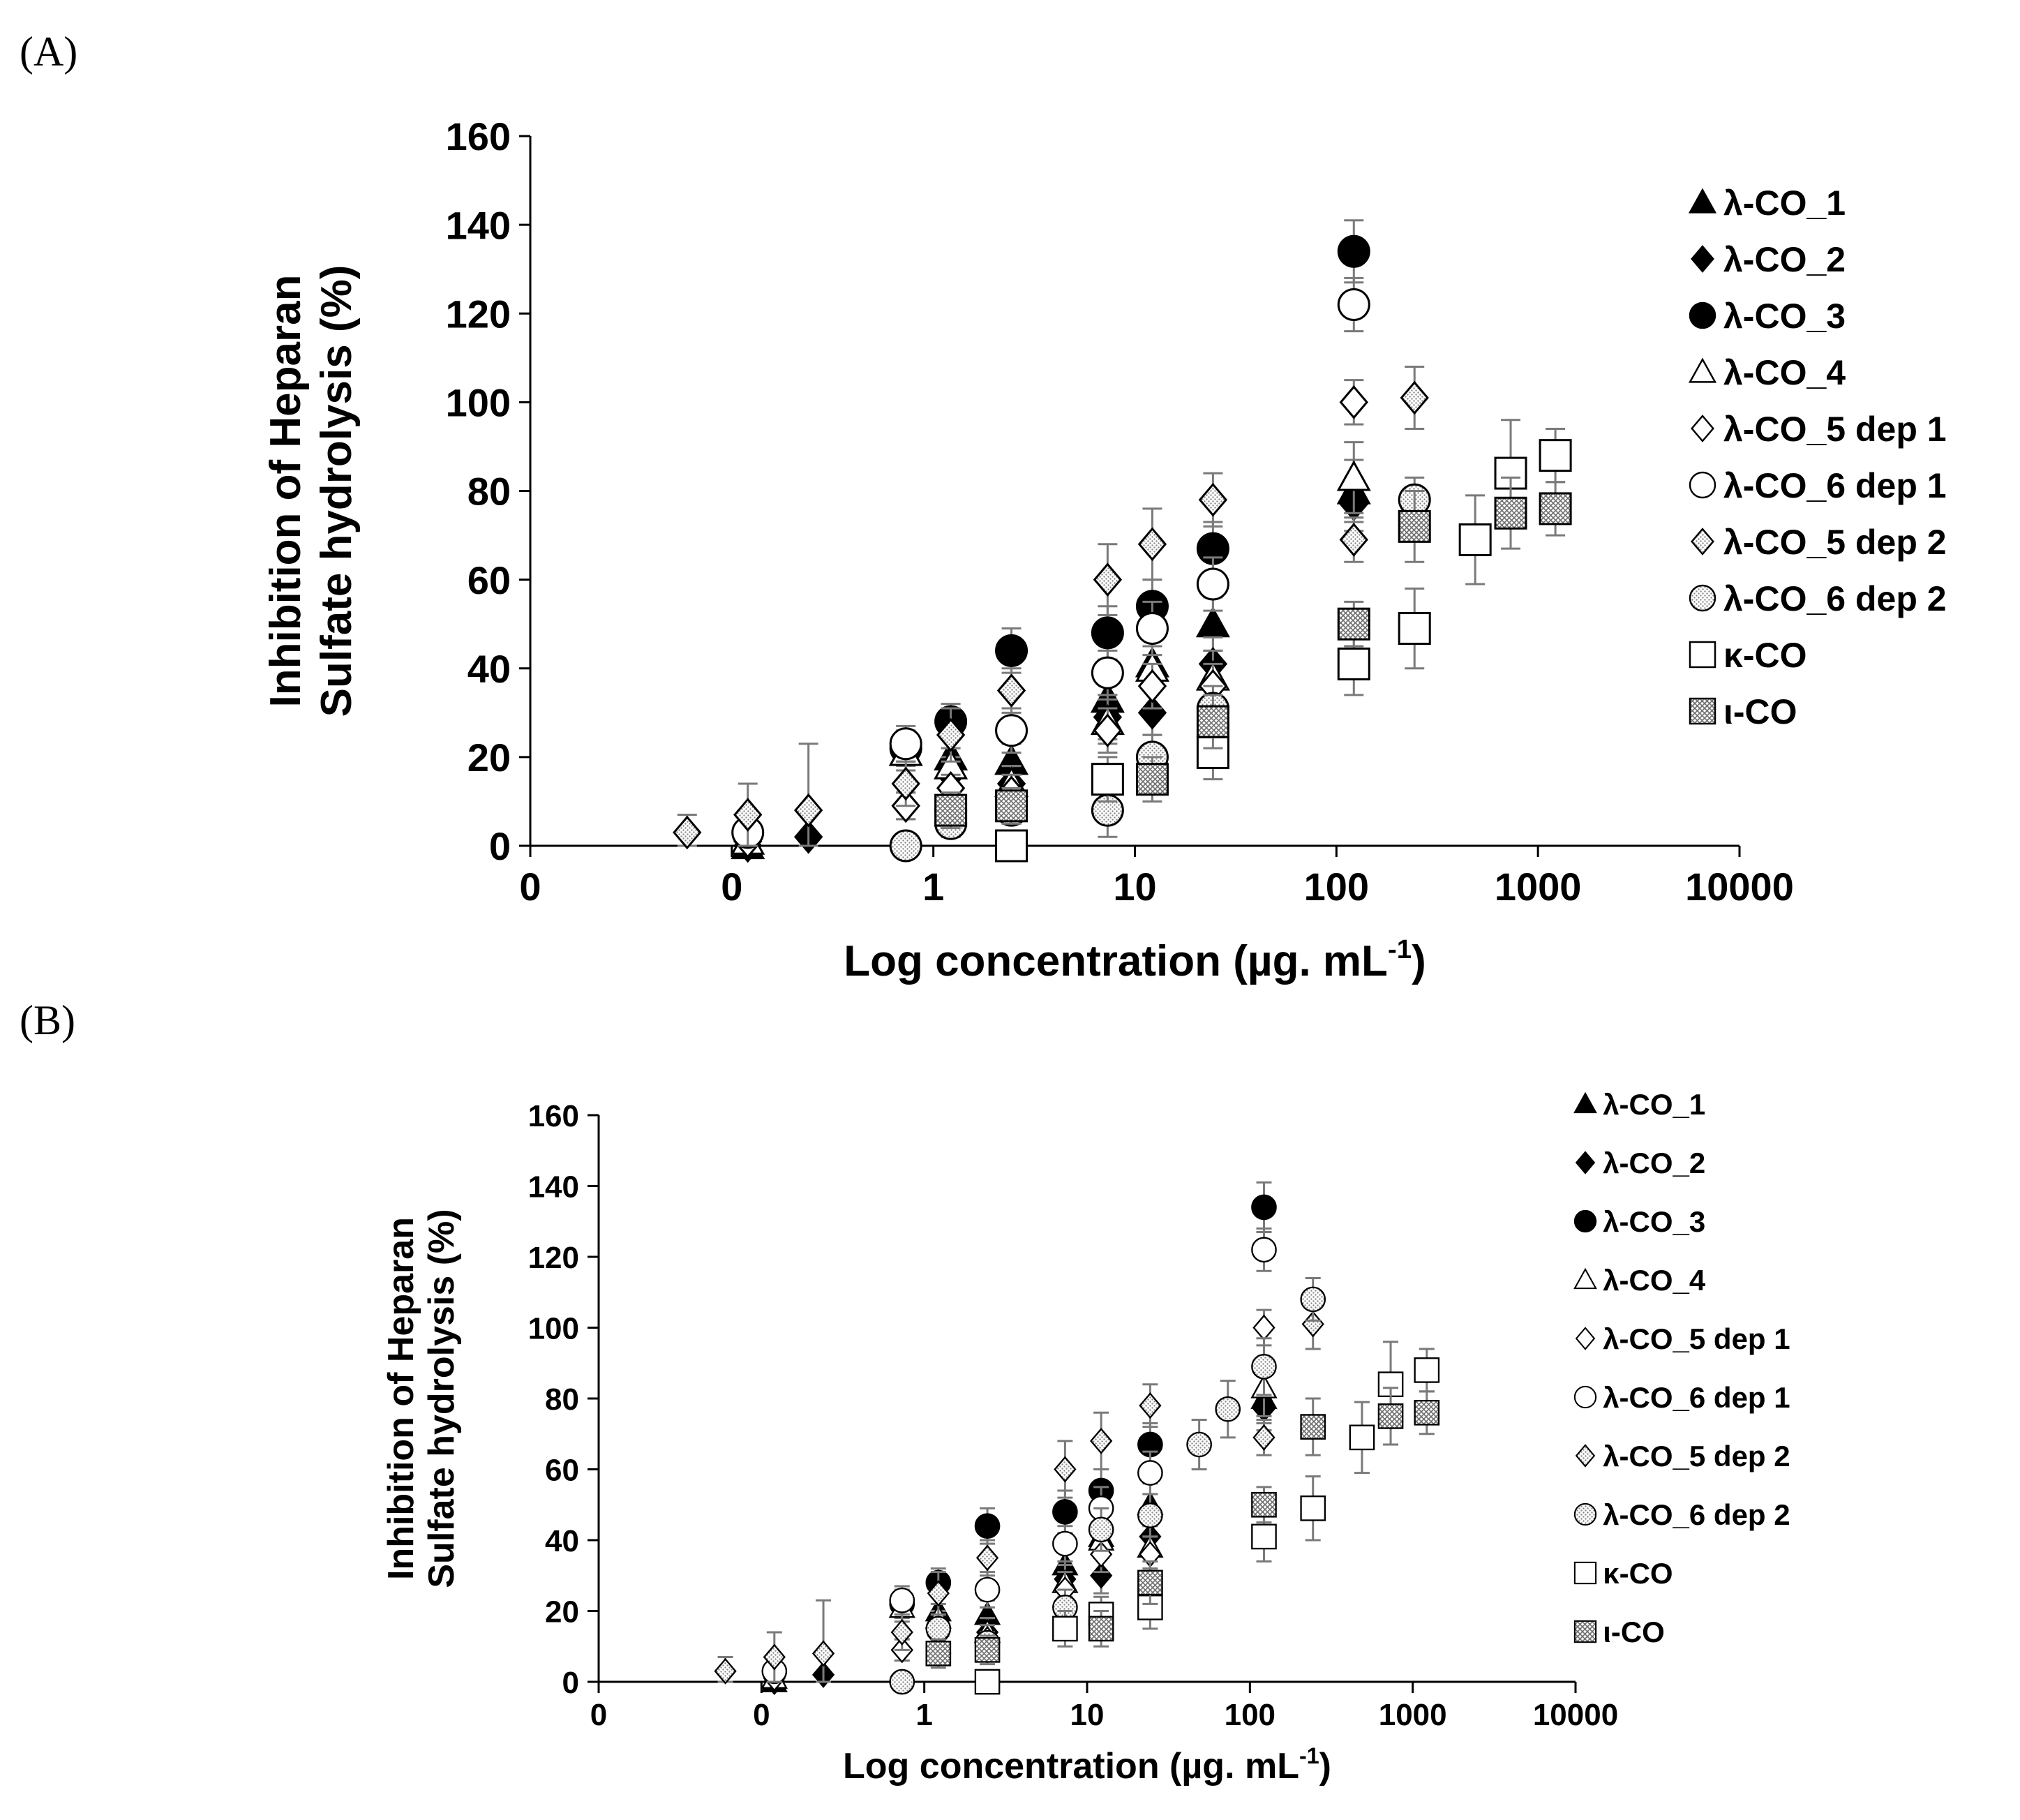 The height and width of the screenshot is (1820, 2020). Describe the element at coordinates (47, 1020) in the screenshot. I see `panel-label-b: (B)` at that location.